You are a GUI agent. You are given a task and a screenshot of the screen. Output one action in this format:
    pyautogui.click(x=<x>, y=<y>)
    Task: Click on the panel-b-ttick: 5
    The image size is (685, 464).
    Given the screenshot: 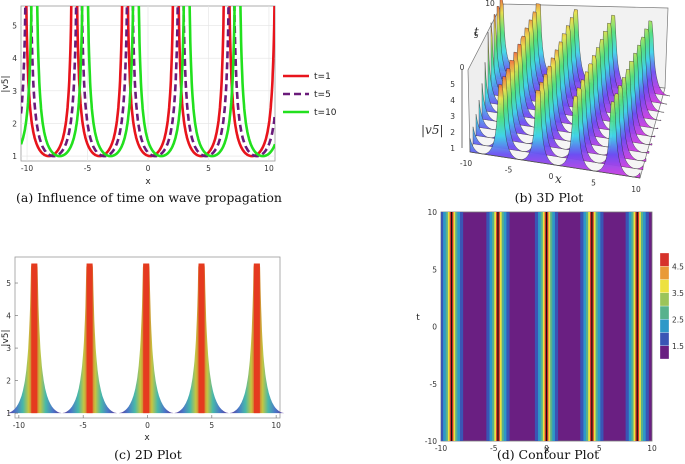 What is the action you would take?
    pyautogui.click(x=476, y=35)
    